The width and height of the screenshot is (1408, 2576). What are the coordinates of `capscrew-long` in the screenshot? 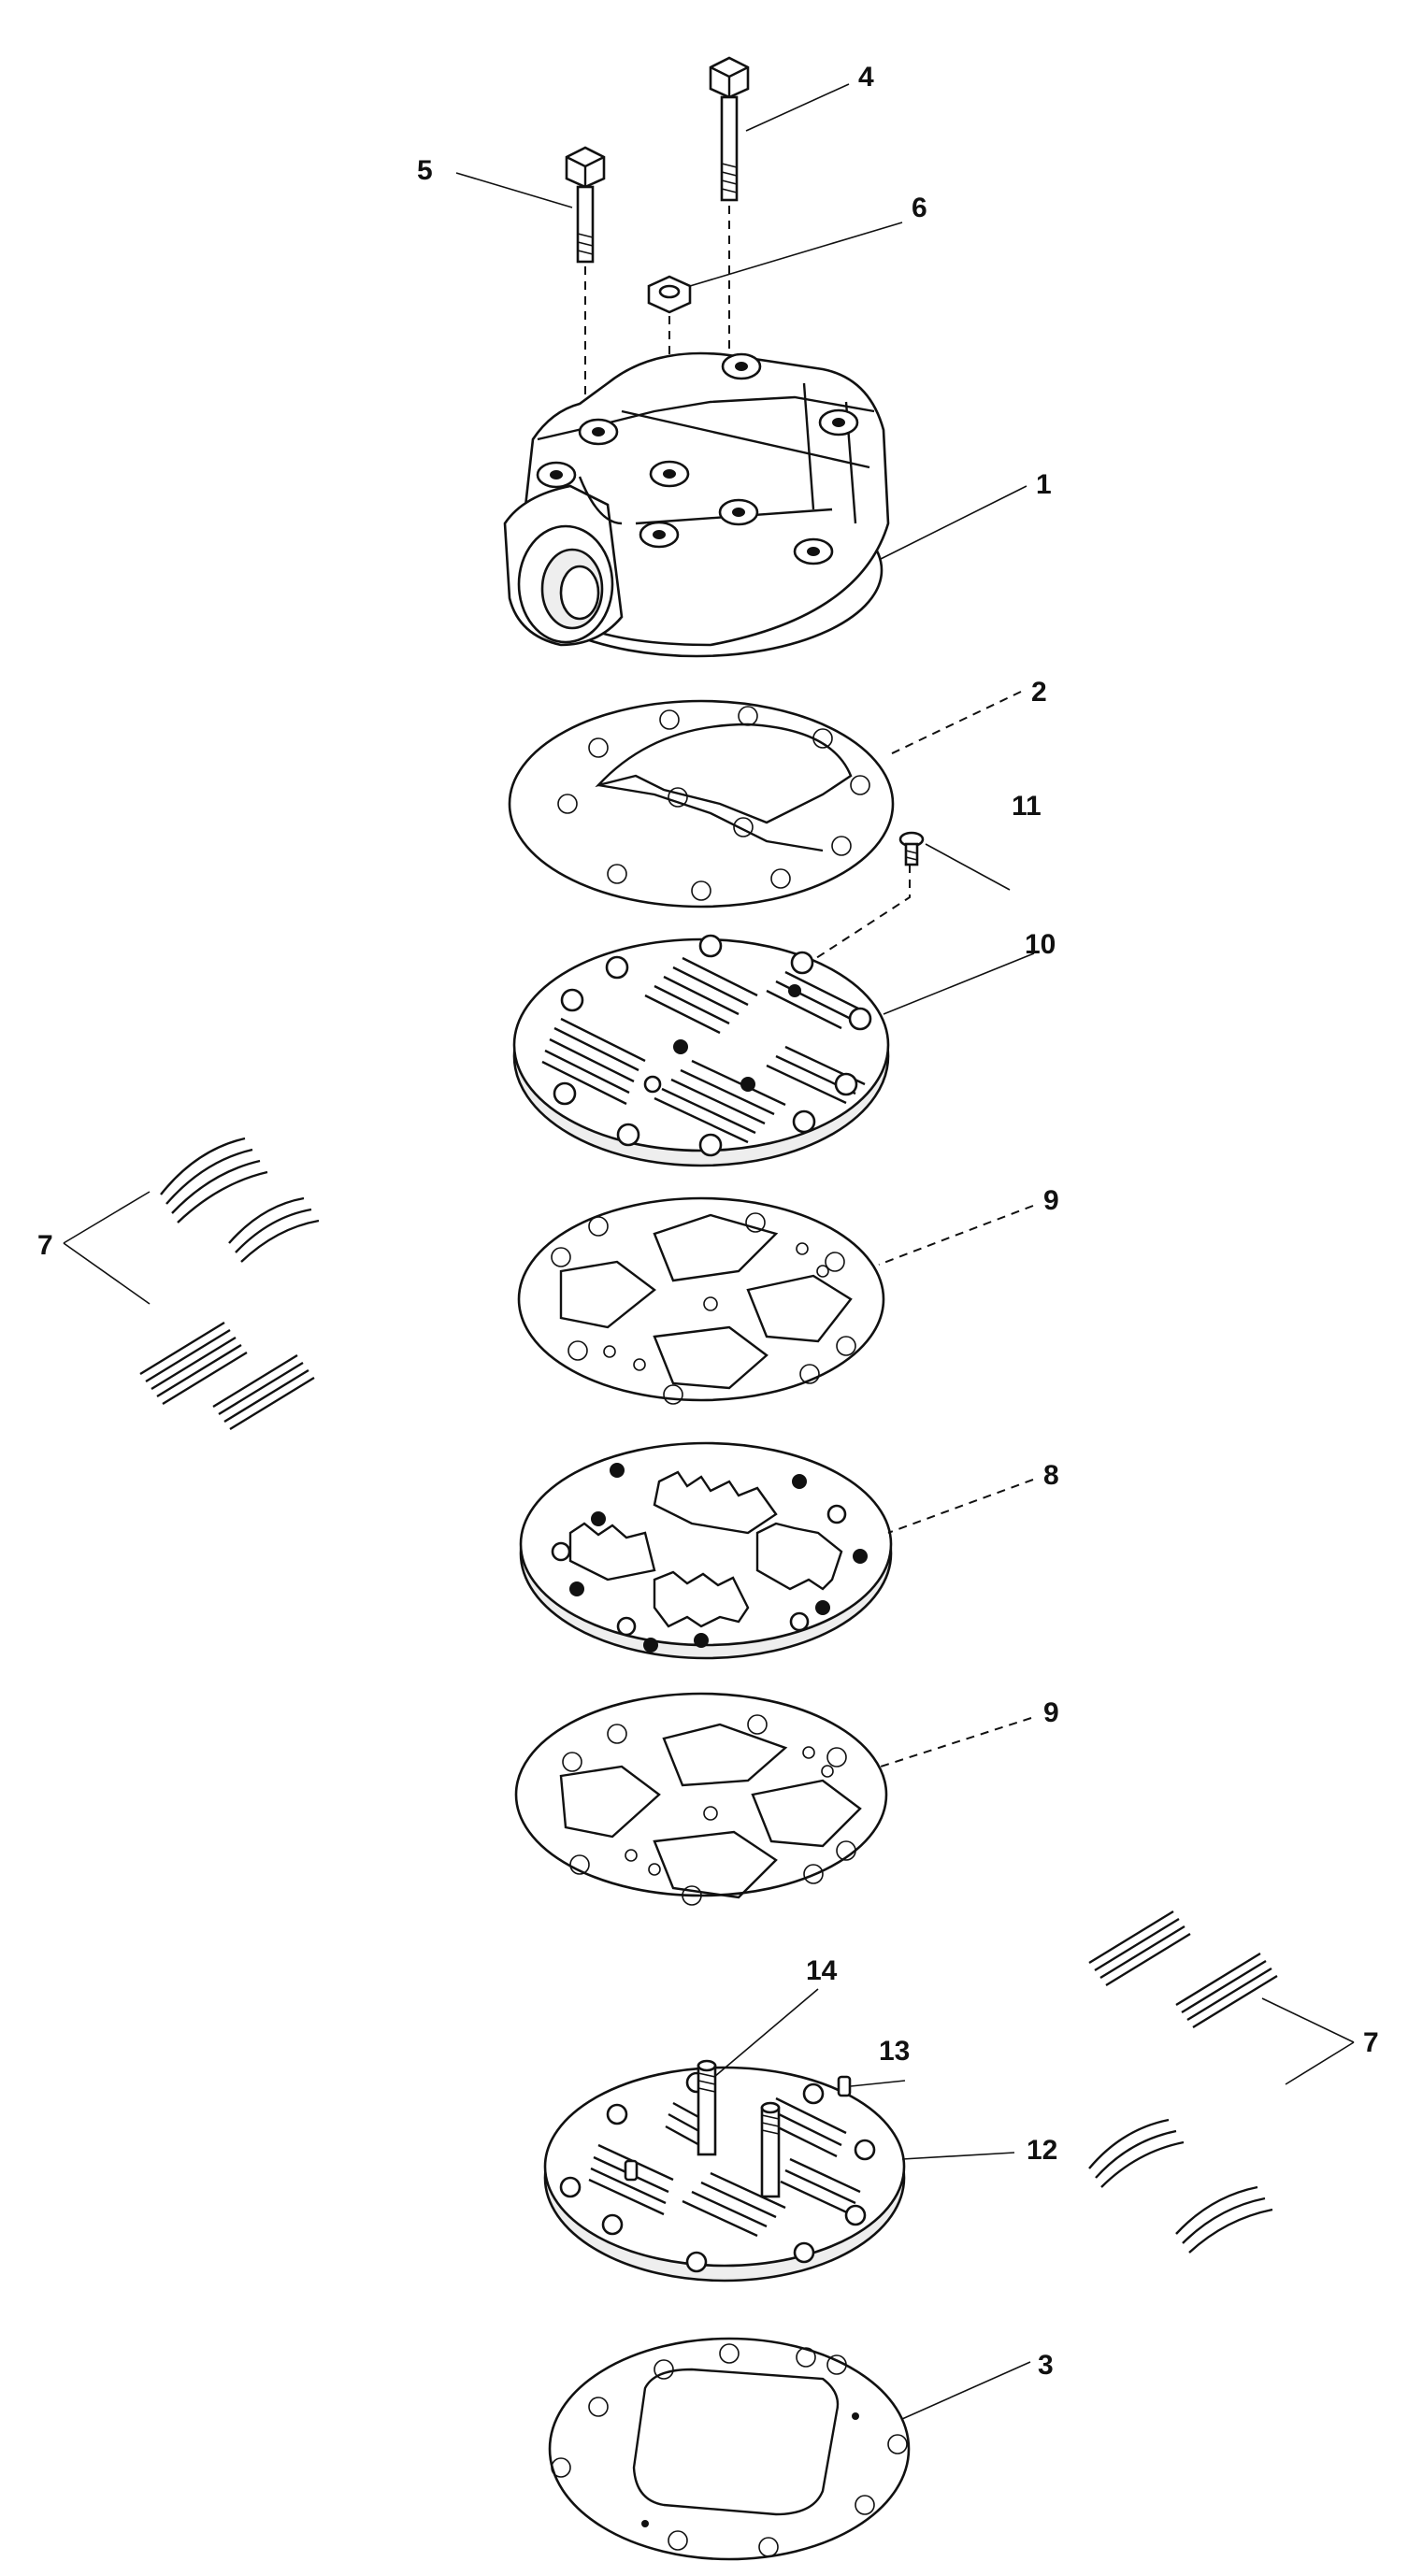 It's located at (729, 129).